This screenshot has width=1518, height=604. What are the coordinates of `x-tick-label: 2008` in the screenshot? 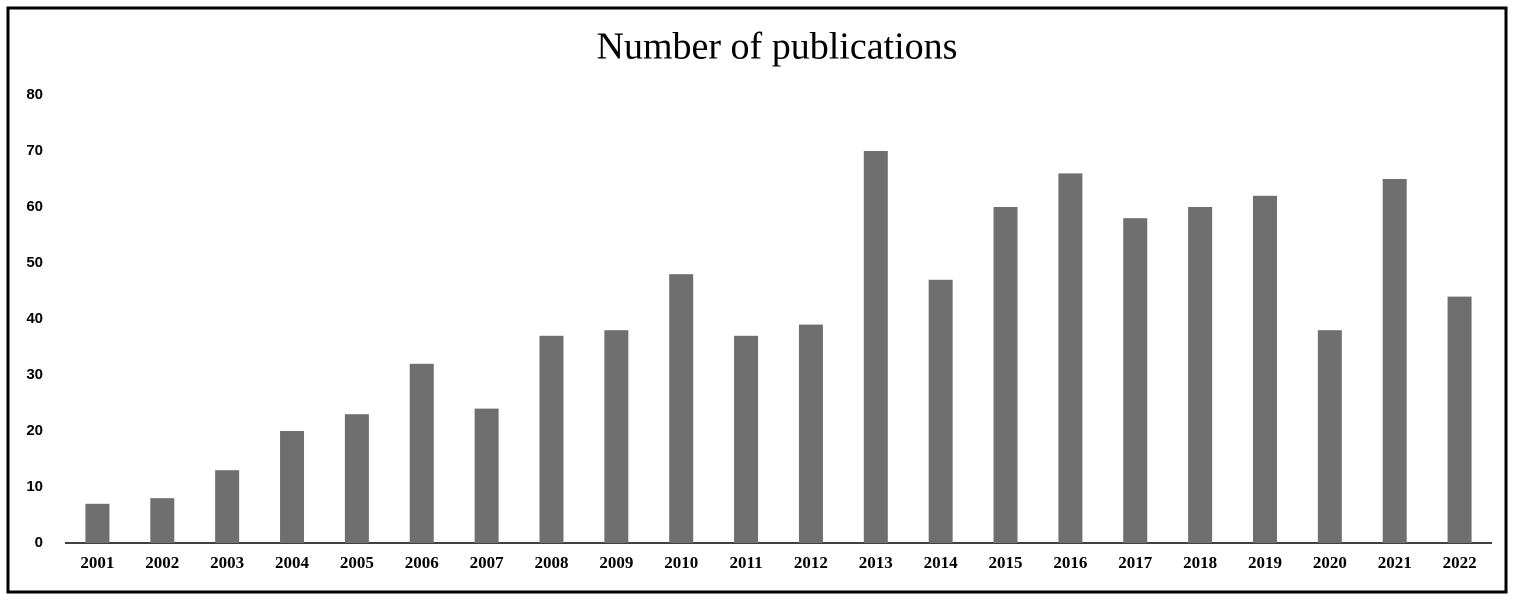 It's located at (551, 562).